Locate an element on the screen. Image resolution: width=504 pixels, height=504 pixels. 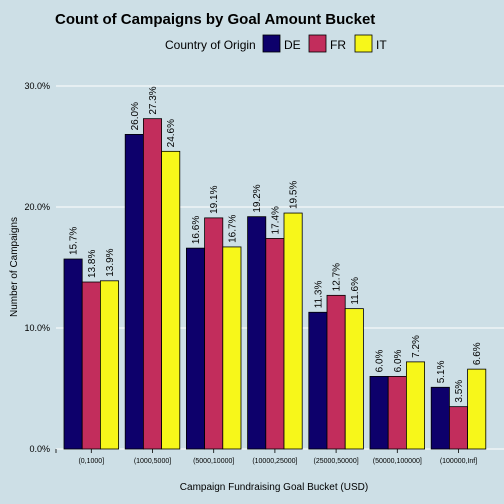
data-label: 16.6% is located at coordinates (196, 230).